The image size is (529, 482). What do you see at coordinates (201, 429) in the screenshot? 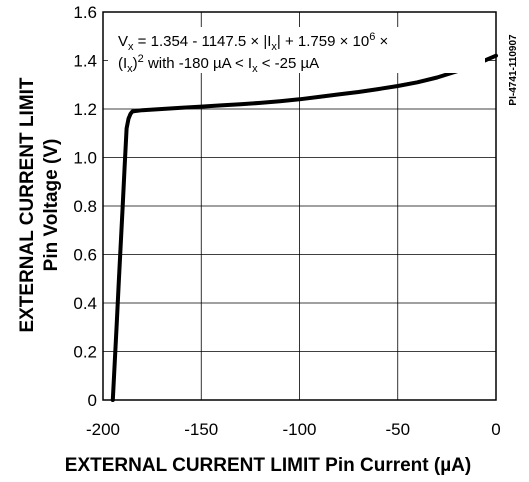
I see `x-tick-label: -150` at bounding box center [201, 429].